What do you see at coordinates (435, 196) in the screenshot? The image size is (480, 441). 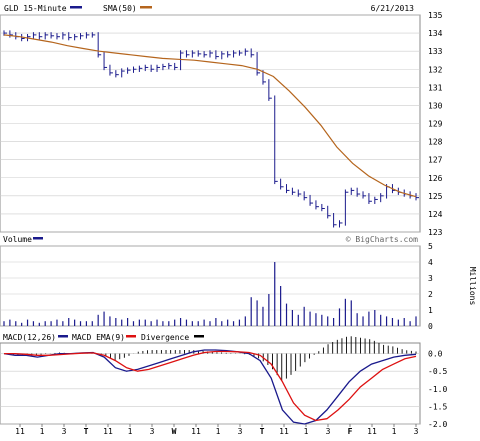 I see `price-tick-label: 125` at bounding box center [435, 196].